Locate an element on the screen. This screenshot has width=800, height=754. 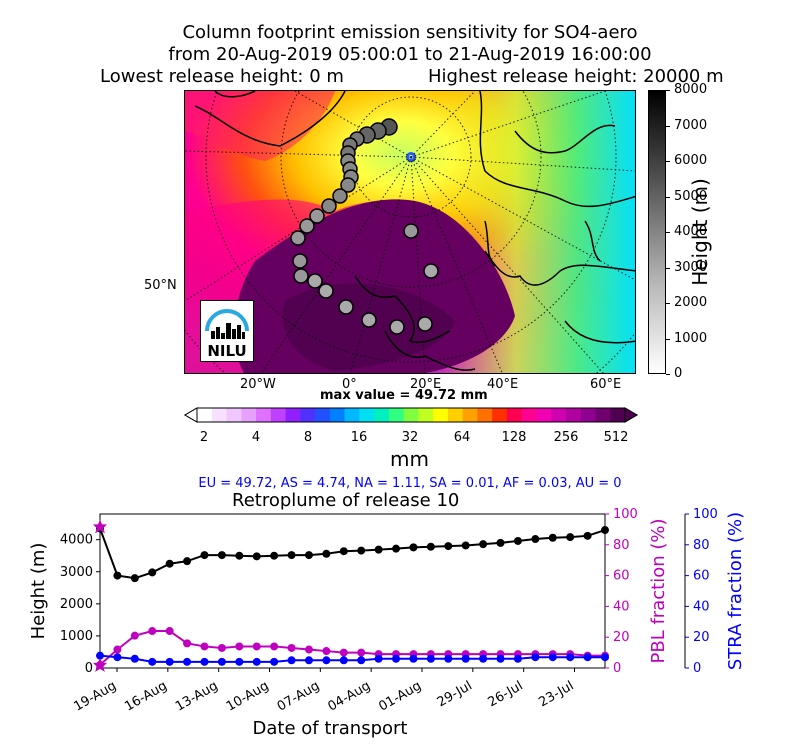
x-tick-label: 19-Aug is located at coordinates (95, 696).